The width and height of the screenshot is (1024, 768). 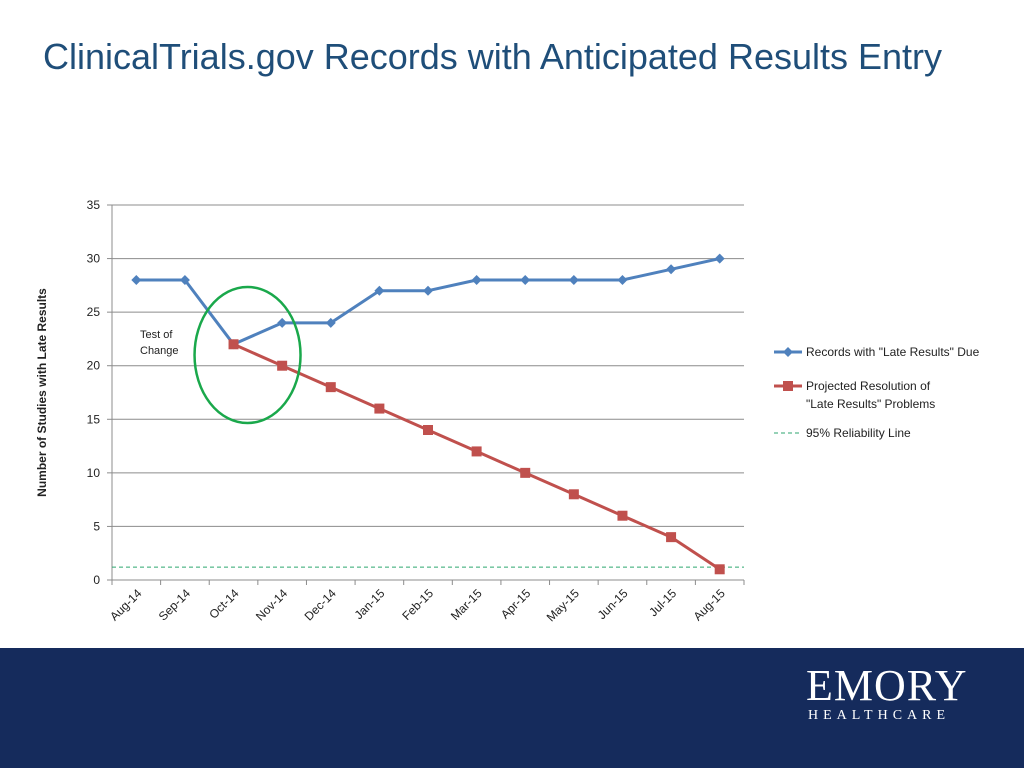 What do you see at coordinates (224, 604) in the screenshot?
I see `x-tick-label: Oct-14` at bounding box center [224, 604].